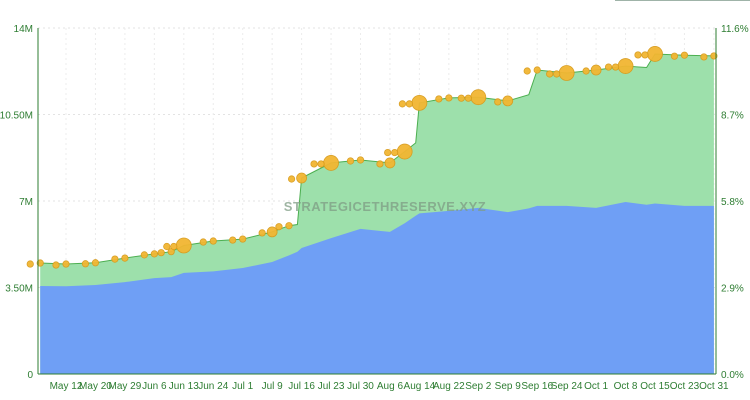 This screenshot has width=750, height=400. Describe the element at coordinates (537, 386) in the screenshot. I see `x-tick-label: Sep 16` at that location.